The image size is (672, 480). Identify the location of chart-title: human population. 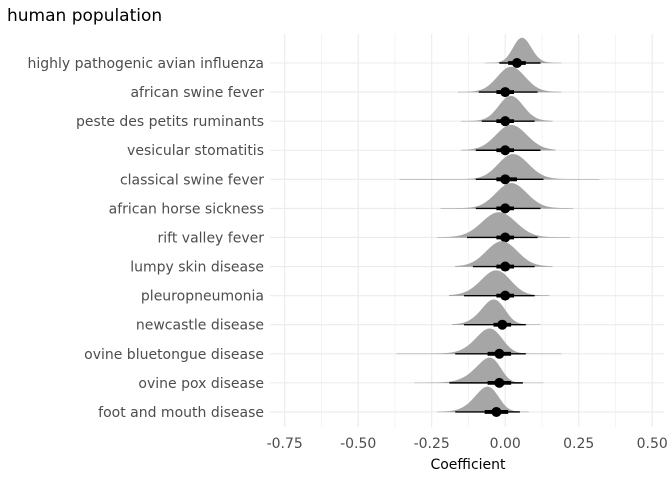
(84, 16).